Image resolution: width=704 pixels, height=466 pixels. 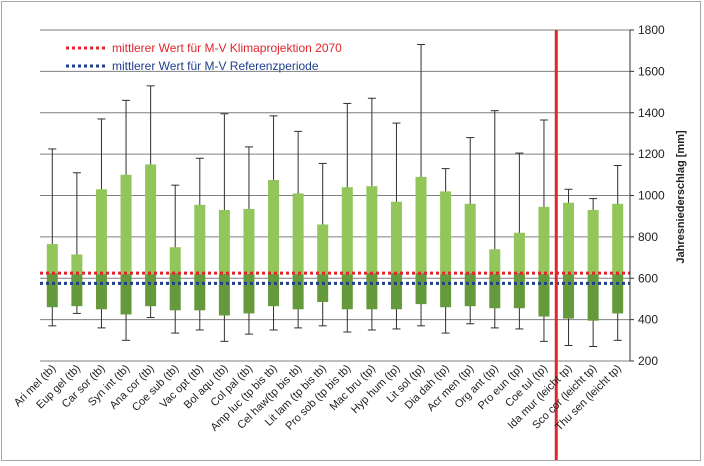 What do you see at coordinates (651, 113) in the screenshot?
I see `y-tick-label: 1400` at bounding box center [651, 113].